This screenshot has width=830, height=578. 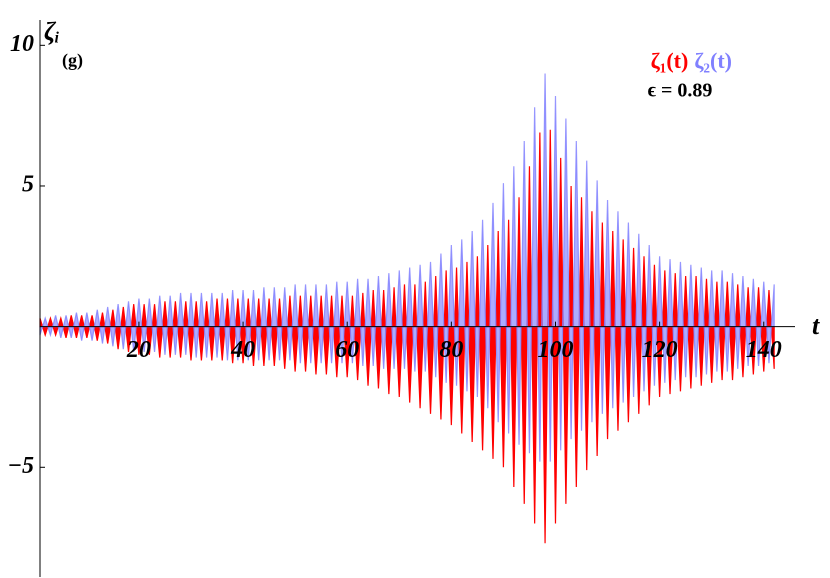 I want to click on x-tick-label: 60, so click(x=347, y=350).